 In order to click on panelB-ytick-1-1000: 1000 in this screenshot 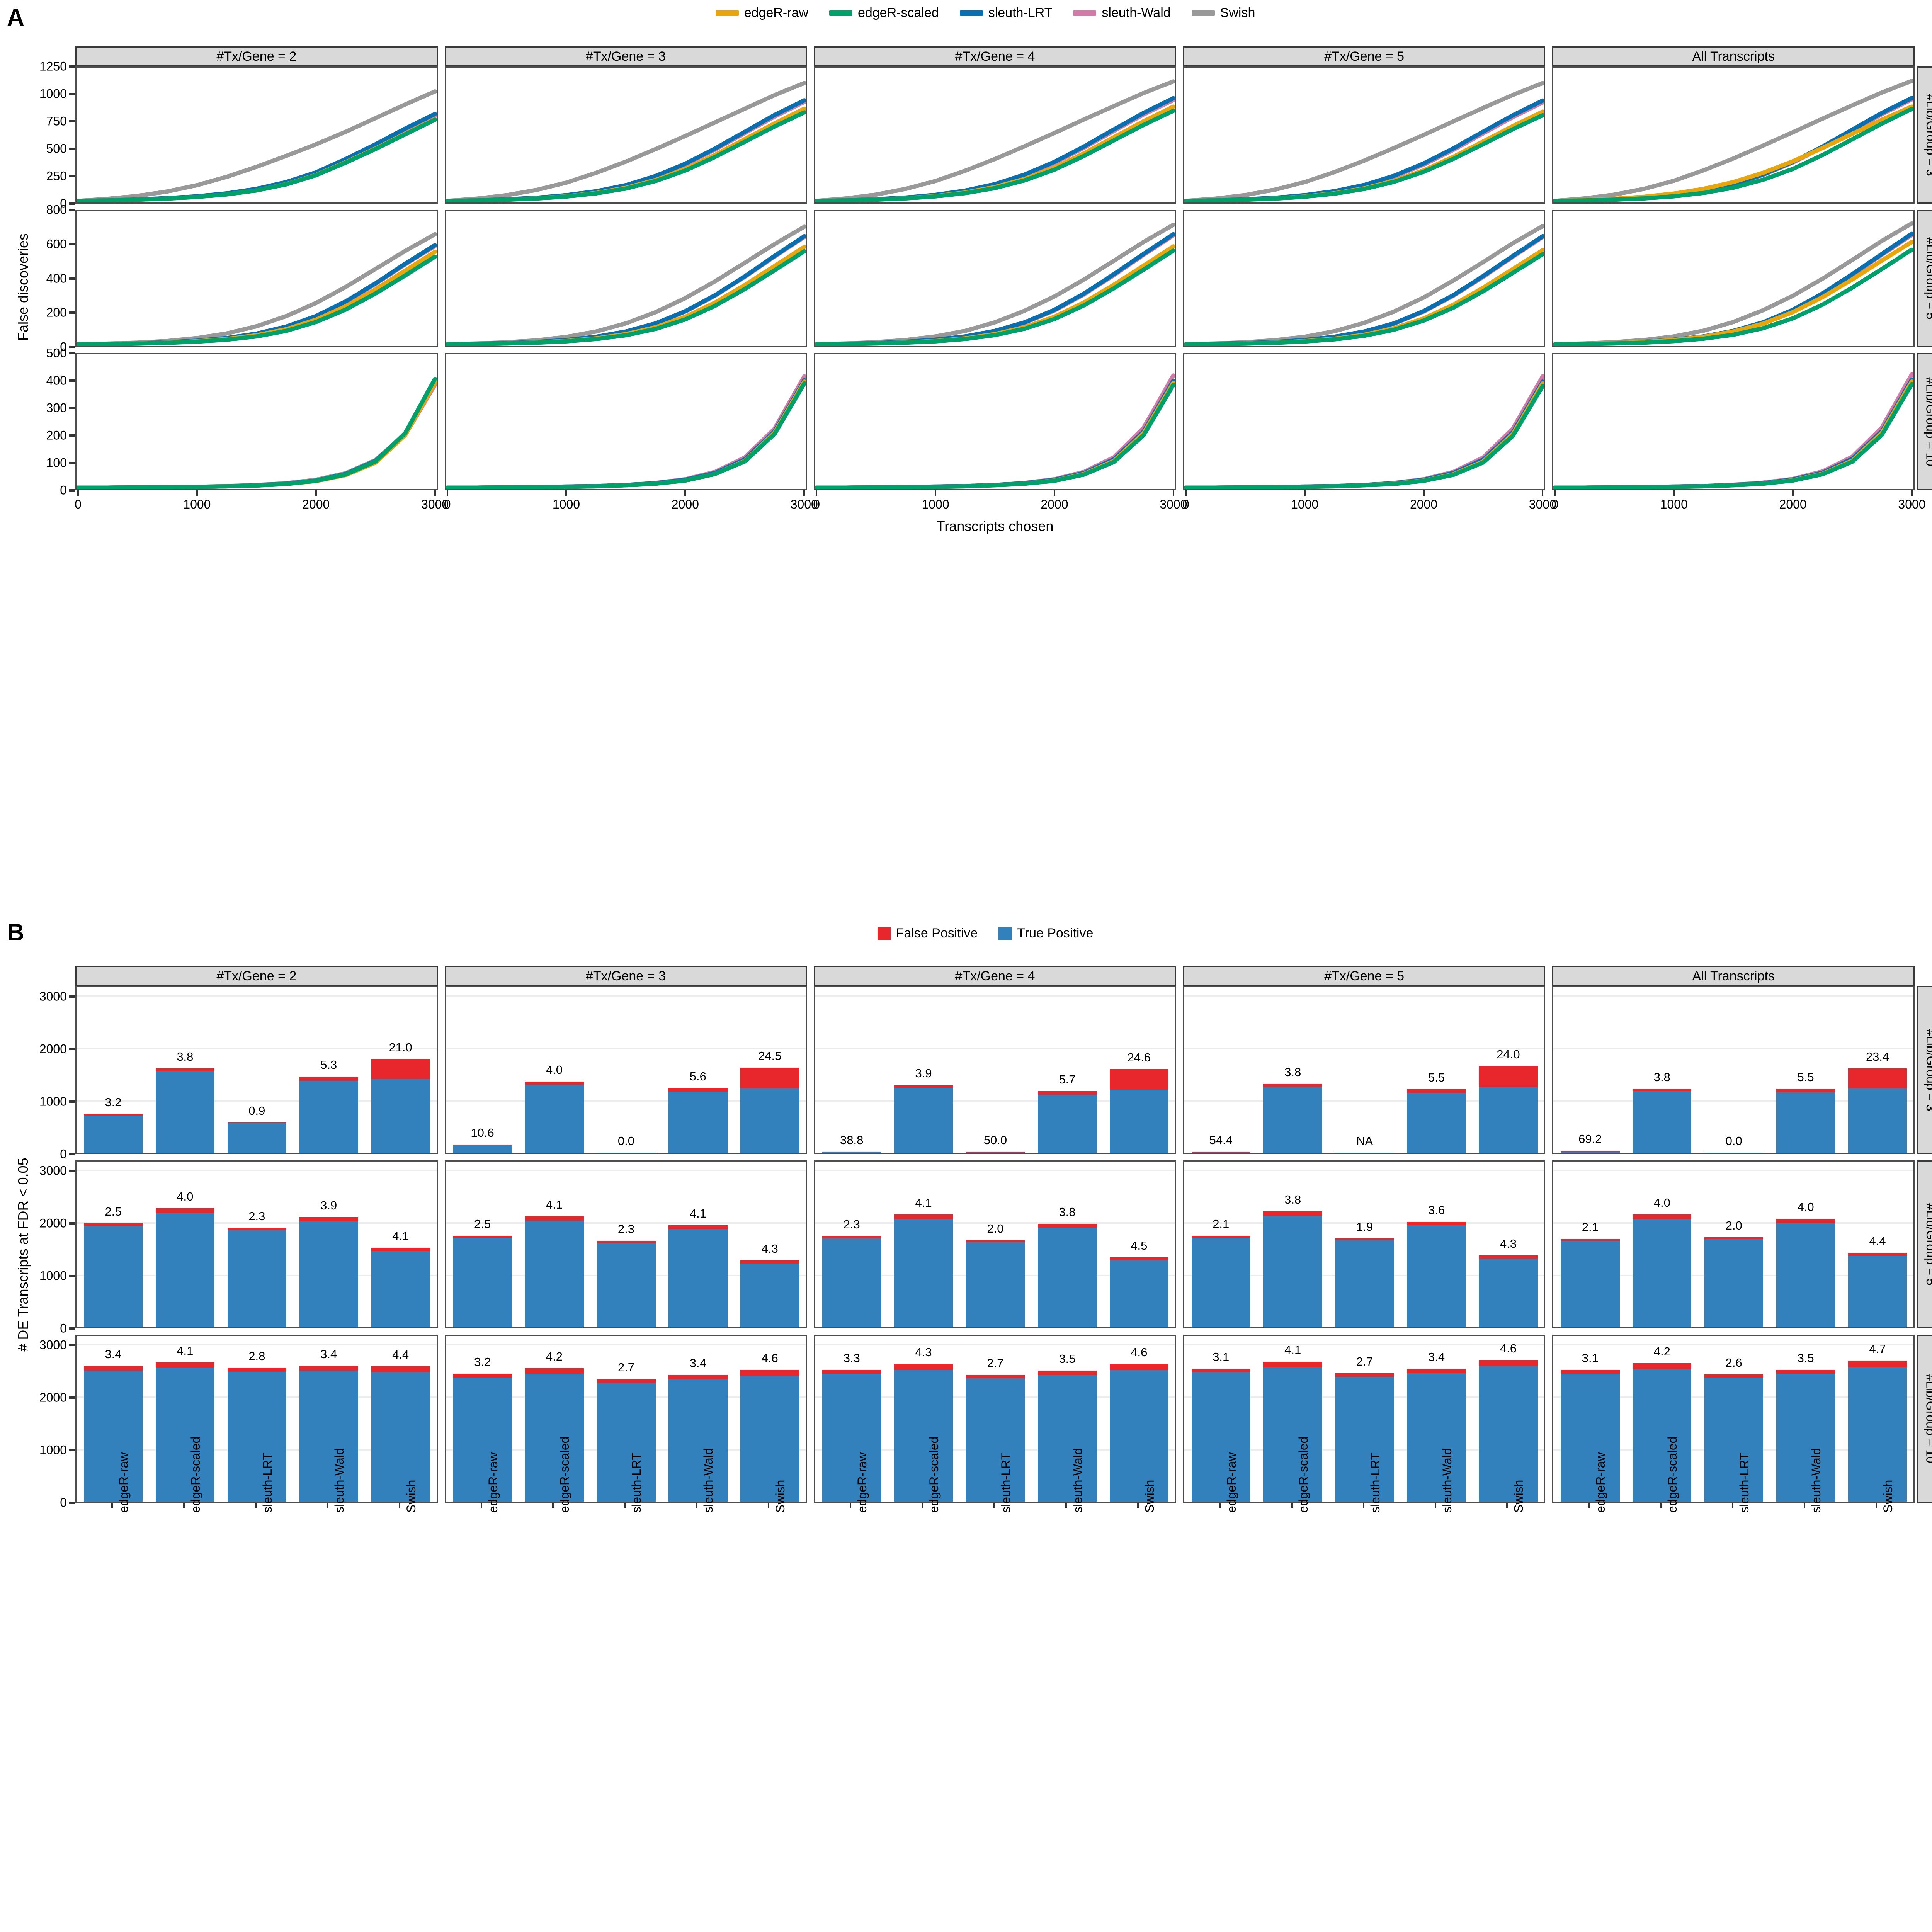, I will do `click(53, 1276)`.